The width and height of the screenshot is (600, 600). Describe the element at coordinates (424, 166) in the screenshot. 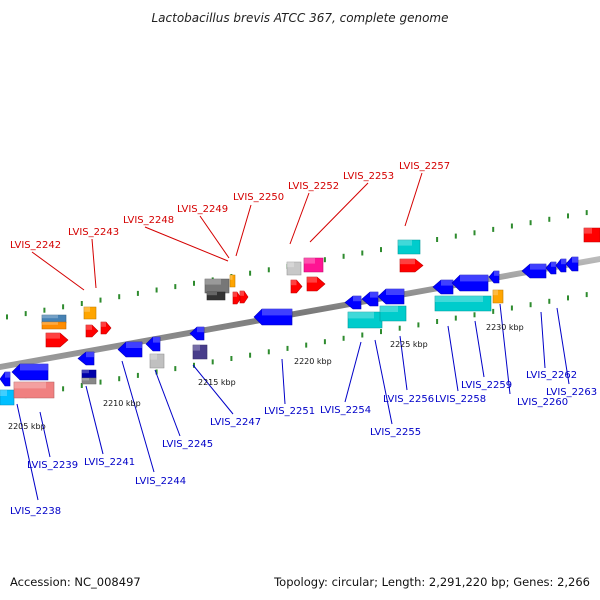

I see `gene-label: LVIS_2257` at that location.